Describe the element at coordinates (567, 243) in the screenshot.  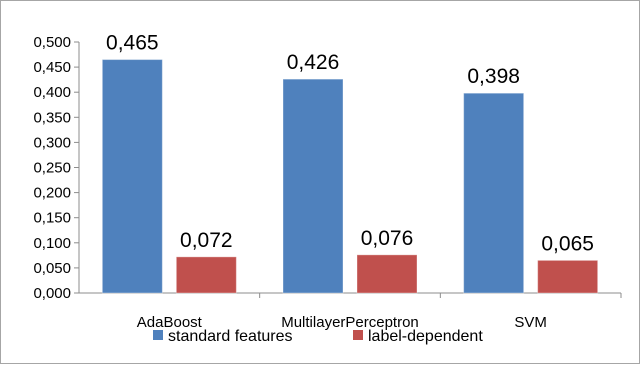
I see `data-label: 0,065` at that location.